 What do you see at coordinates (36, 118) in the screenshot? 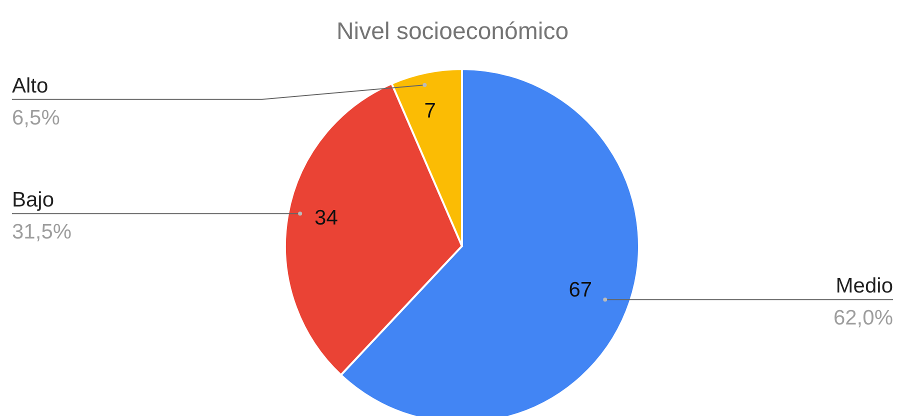
I see `data-label: 6,5%` at bounding box center [36, 118].